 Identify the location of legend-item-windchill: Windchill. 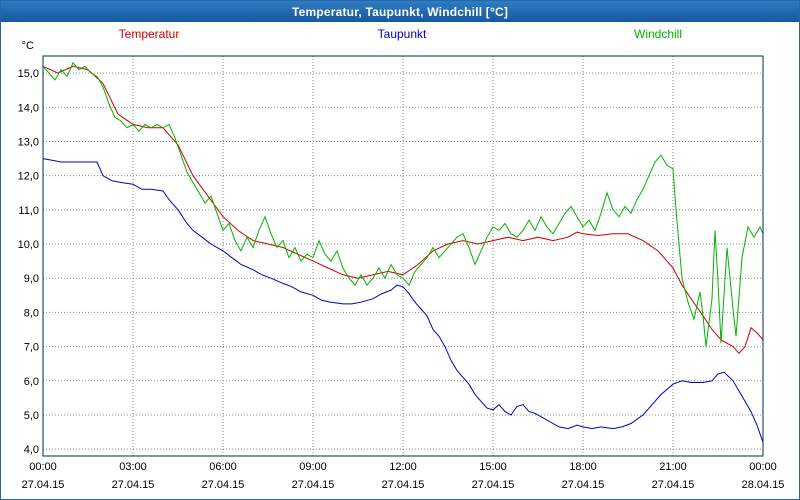
(658, 34).